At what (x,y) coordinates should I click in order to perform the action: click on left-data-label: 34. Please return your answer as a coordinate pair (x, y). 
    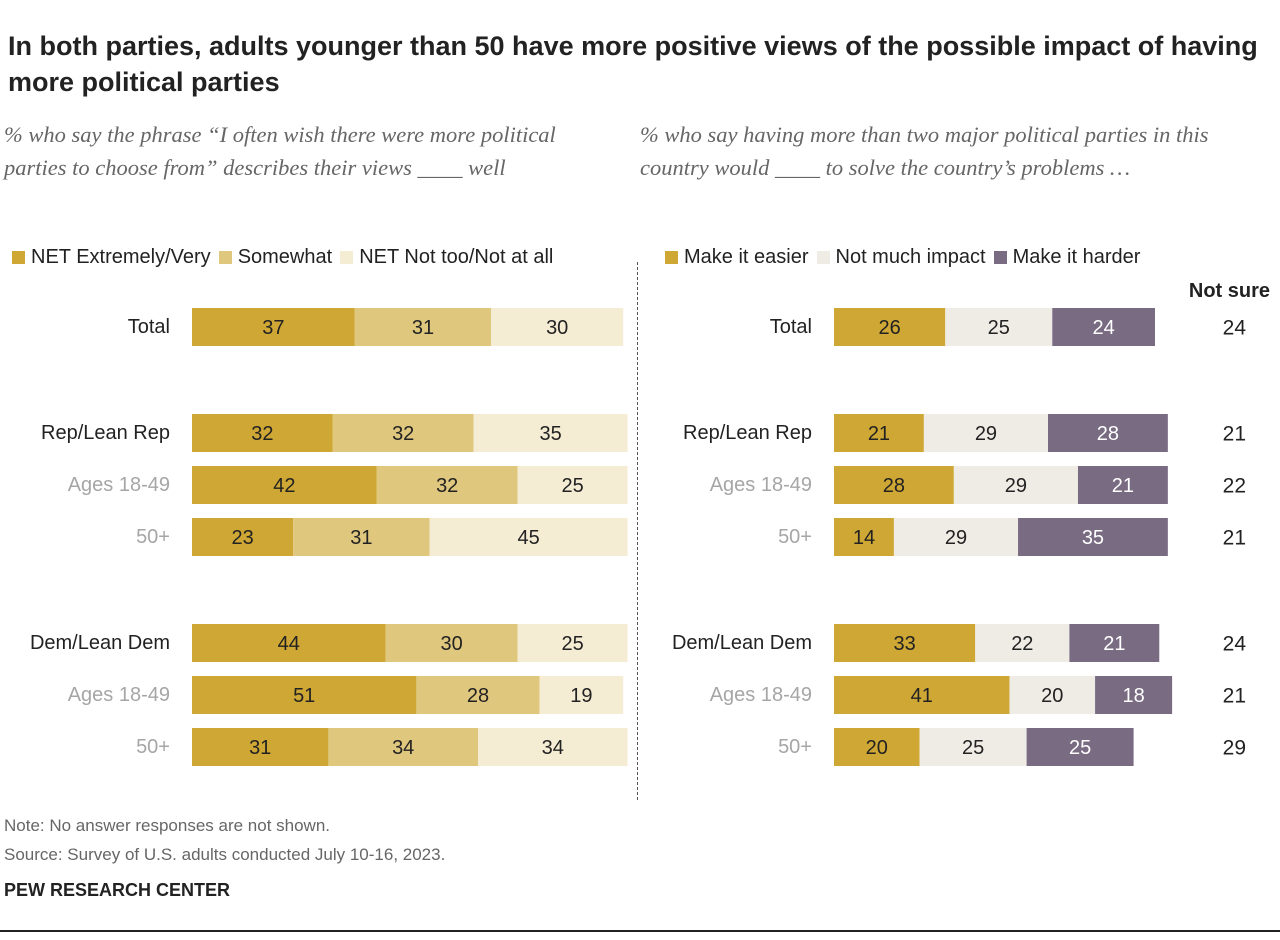
    Looking at the image, I should click on (403, 748).